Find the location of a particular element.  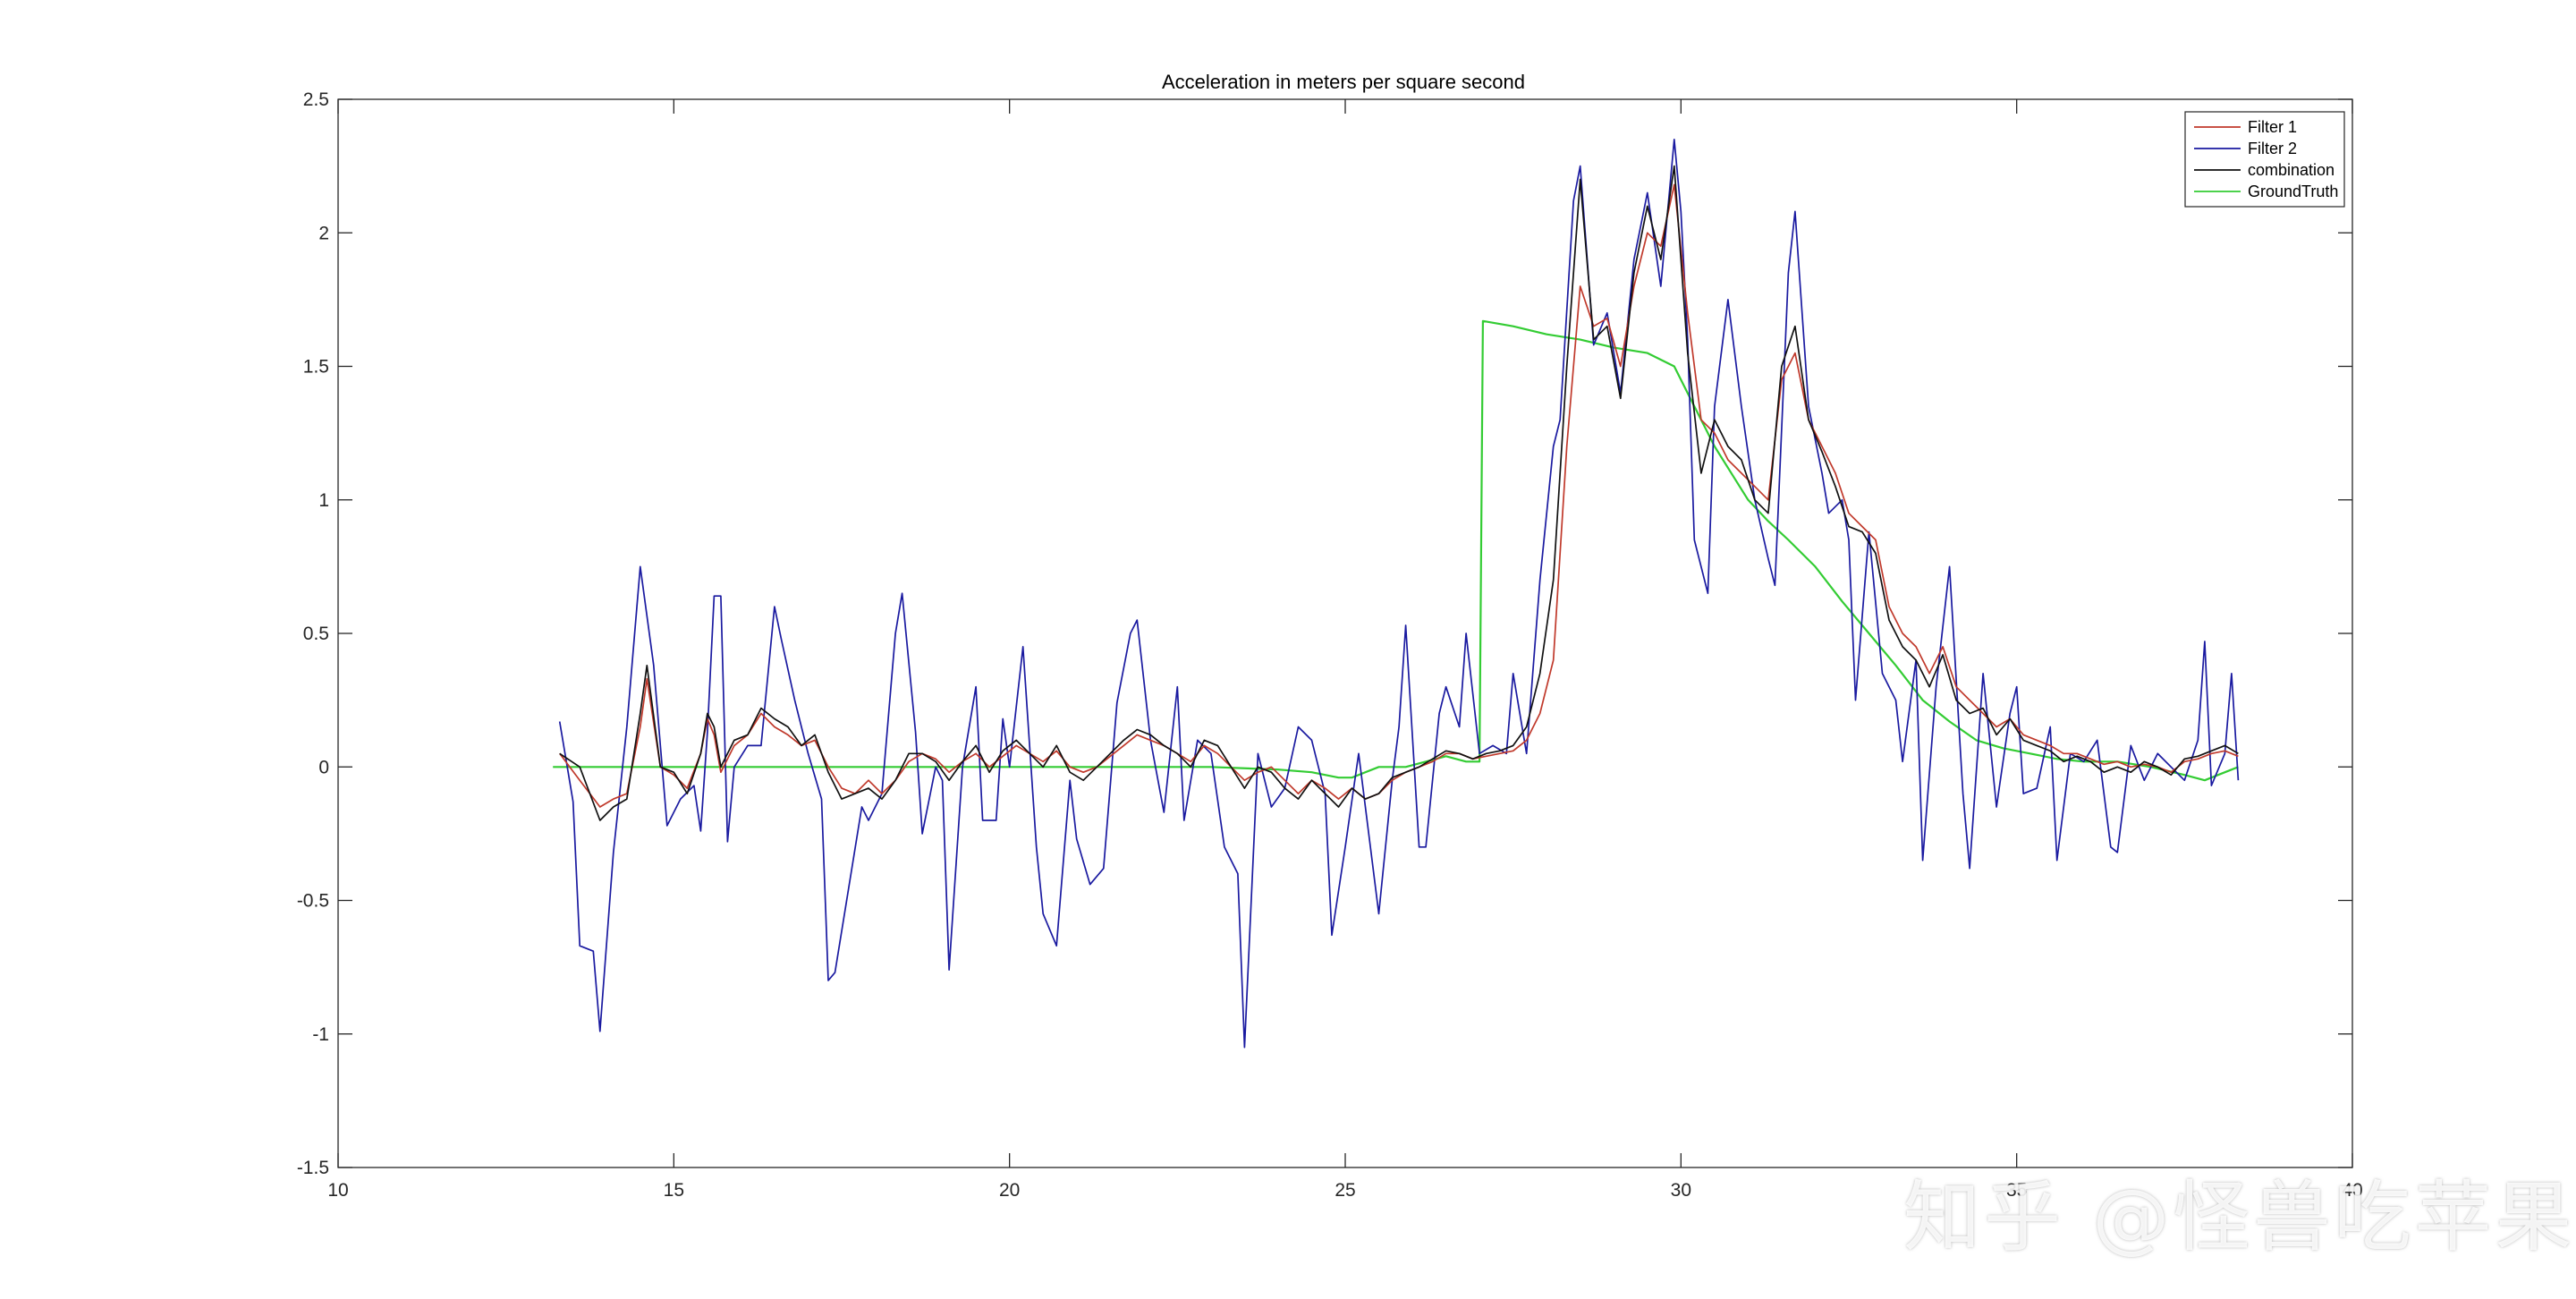

x-tick-label: 35 is located at coordinates (2016, 1190).